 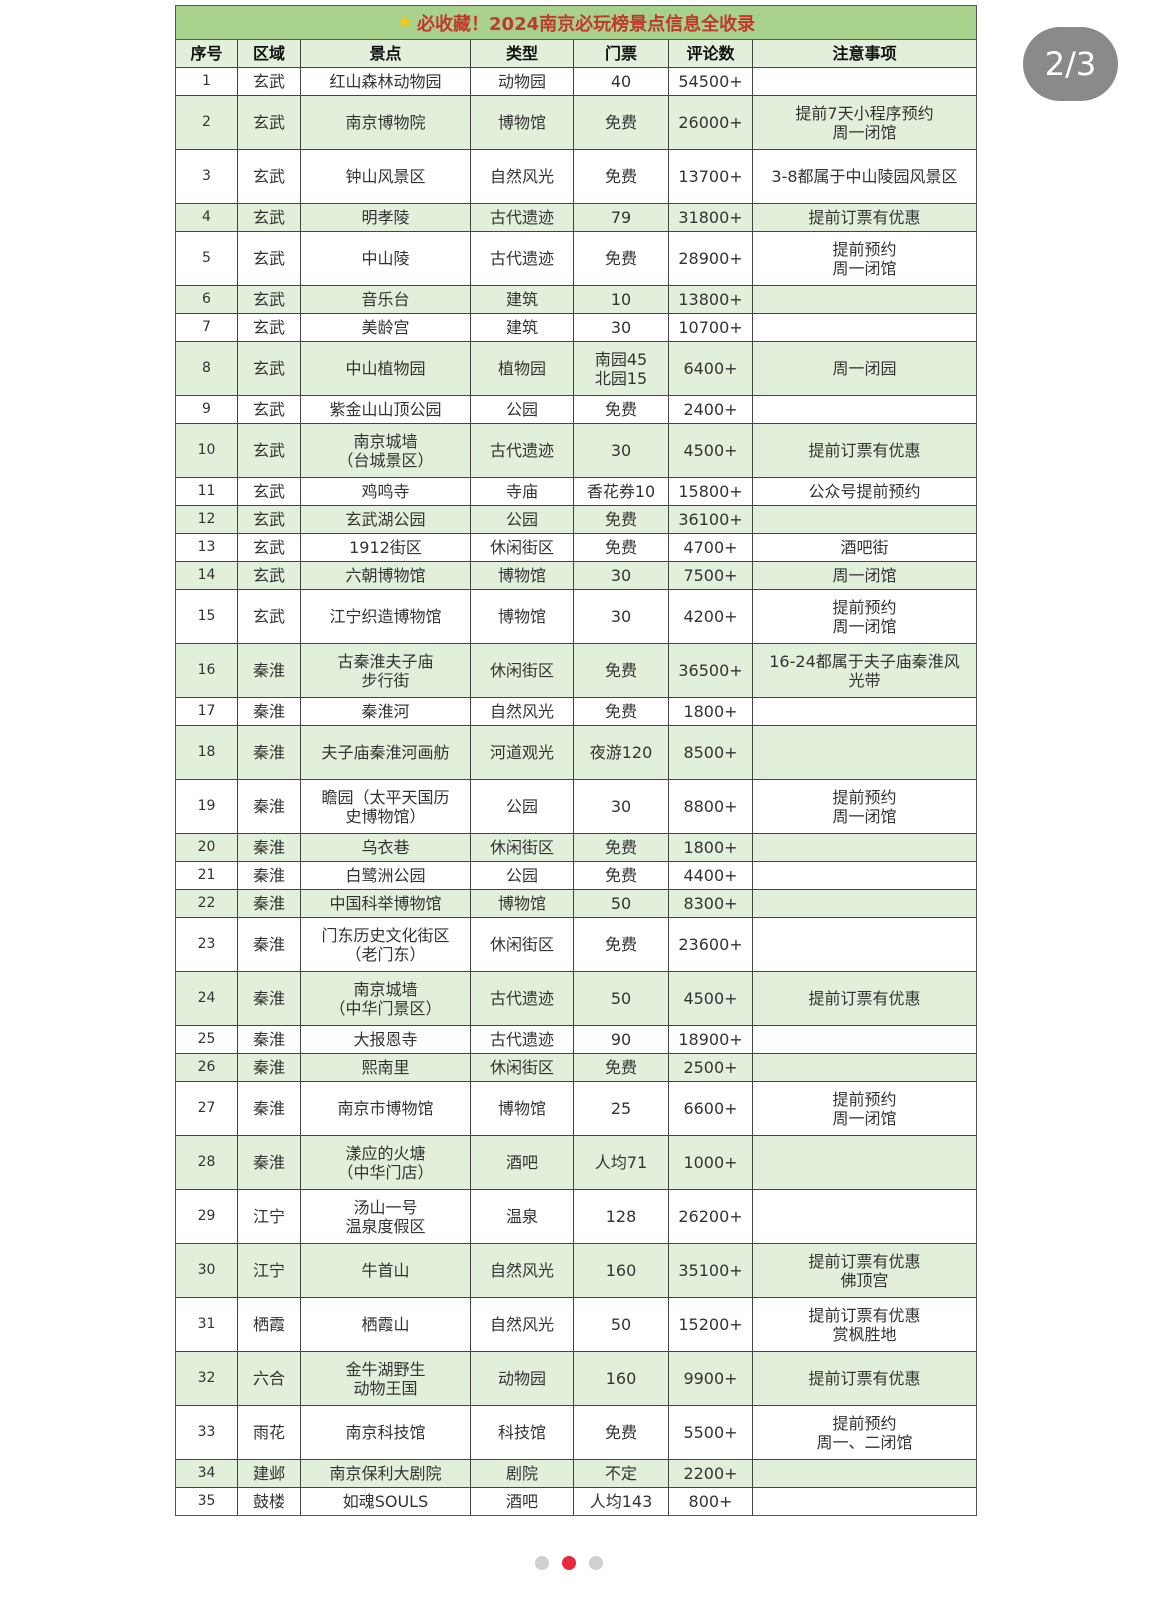 What do you see at coordinates (864, 122) in the screenshot?
I see `cell-notes: 提前7天小程序预约 周一闭馆` at bounding box center [864, 122].